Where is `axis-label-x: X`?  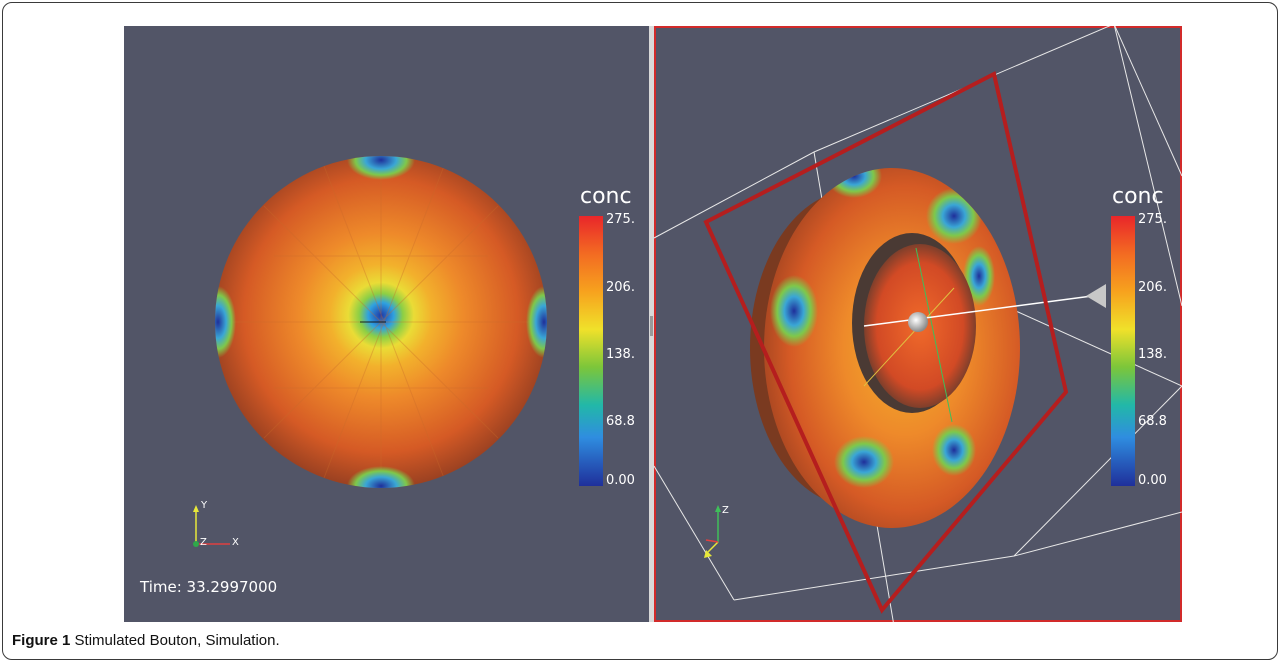 axis-label-x: X is located at coordinates (235, 542).